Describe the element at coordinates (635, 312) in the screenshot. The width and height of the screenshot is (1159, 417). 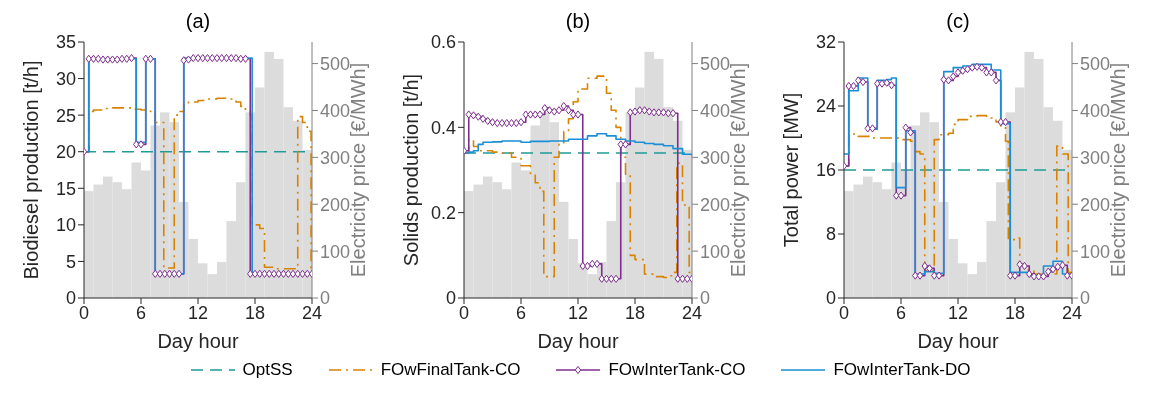
I see `x-tick-label: 18` at that location.